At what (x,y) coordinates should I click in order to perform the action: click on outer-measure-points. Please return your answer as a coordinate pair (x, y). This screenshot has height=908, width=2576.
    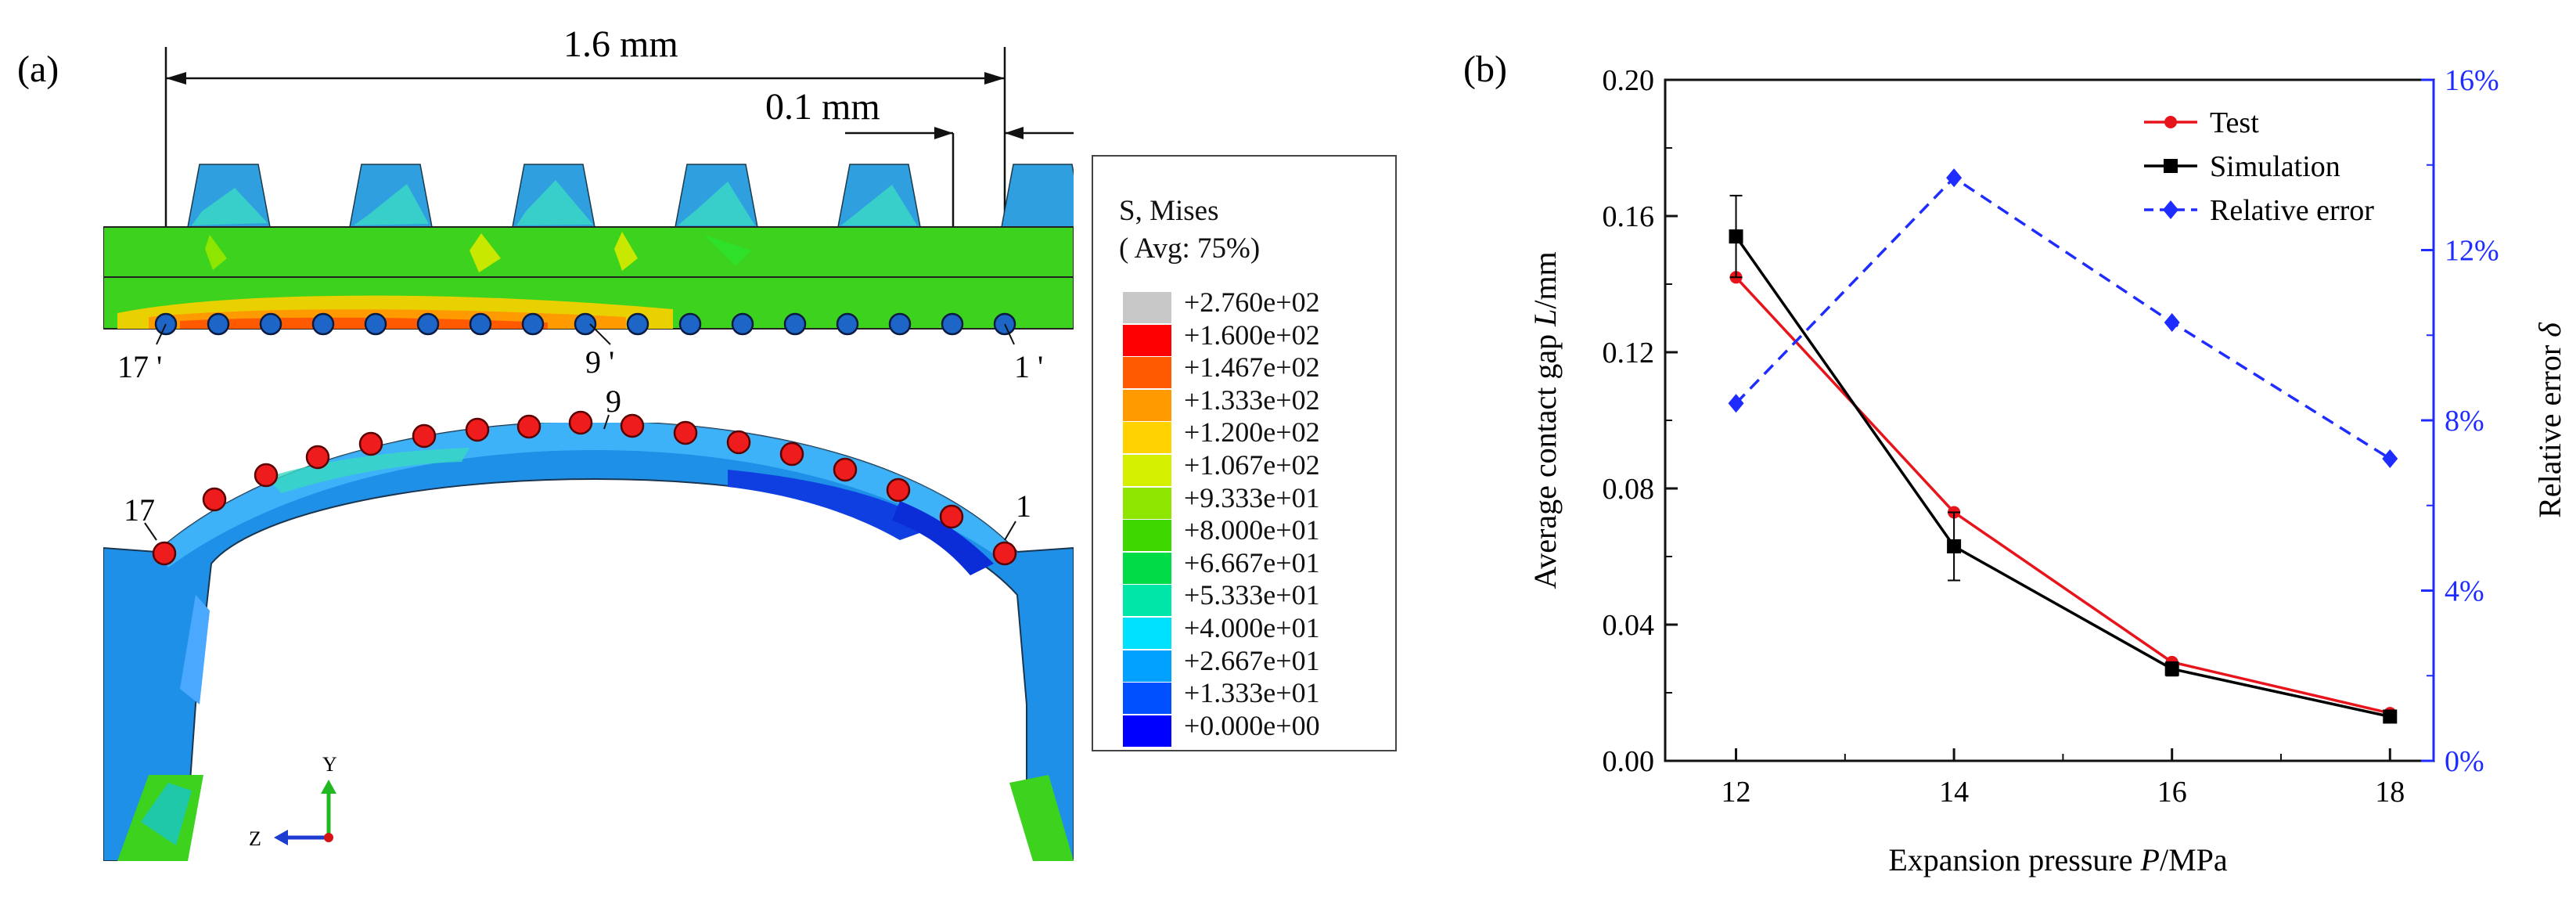
    Looking at the image, I should click on (585, 324).